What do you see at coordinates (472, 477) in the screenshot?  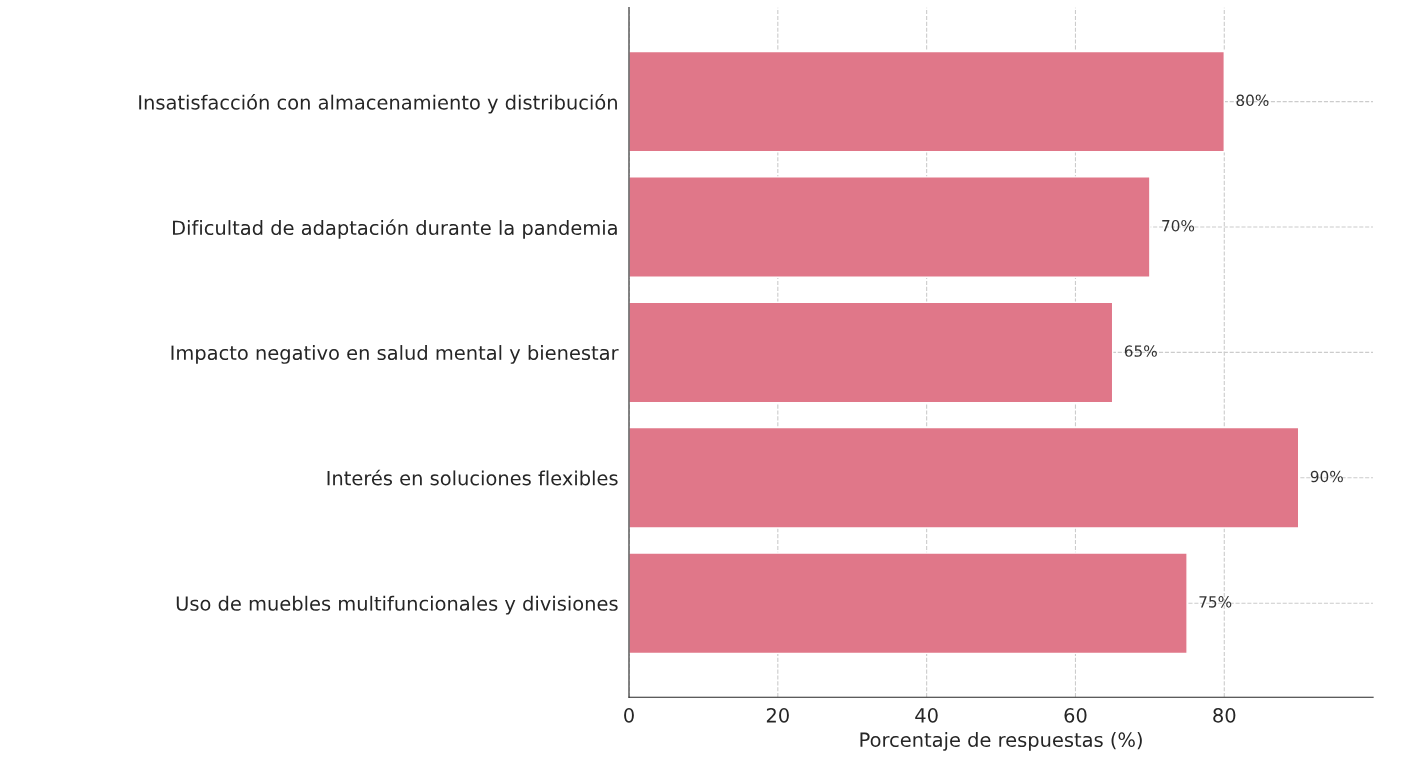 I see `y-tick-label: Interés en soluciones flexibles` at bounding box center [472, 477].